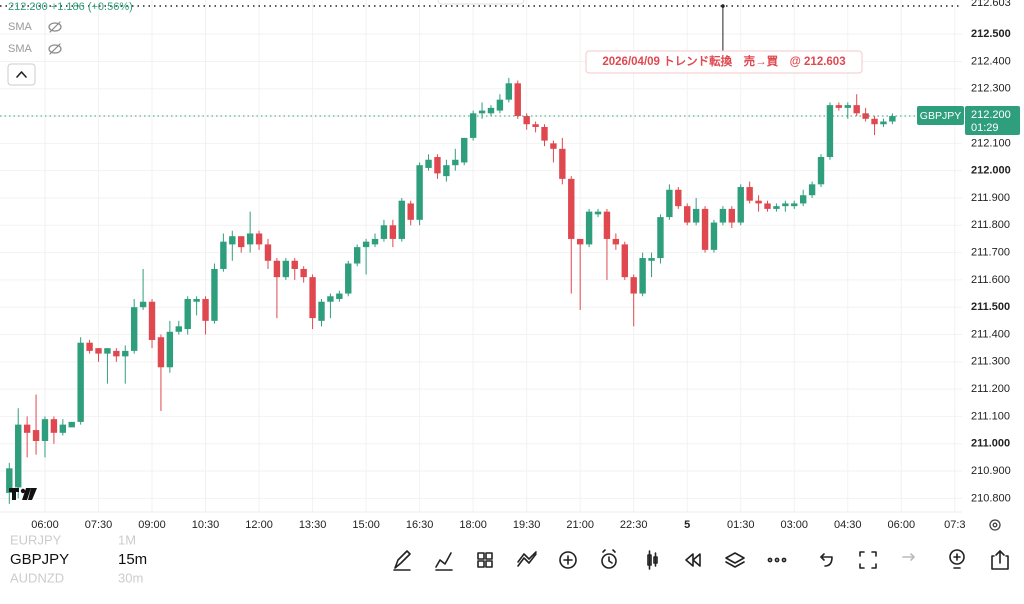  What do you see at coordinates (127, 539) in the screenshot?
I see `symbol-interval: 1M` at bounding box center [127, 539].